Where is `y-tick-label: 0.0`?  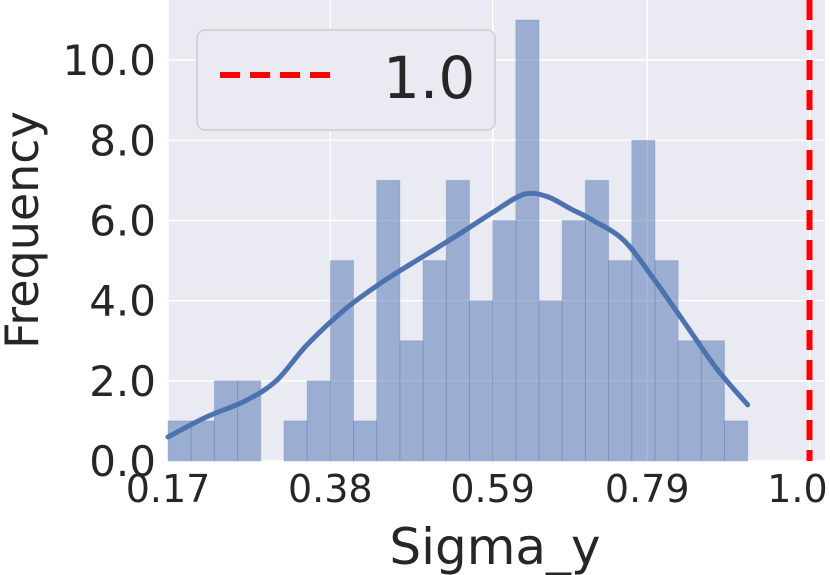 y-tick-label: 0.0 is located at coordinates (122, 461).